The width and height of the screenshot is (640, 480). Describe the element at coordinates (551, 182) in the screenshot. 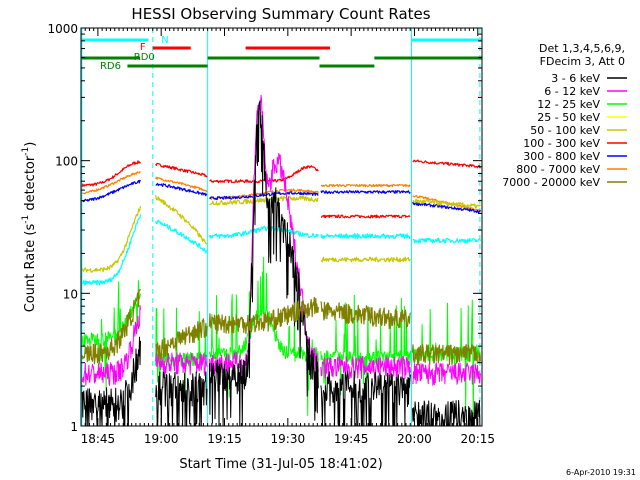

I see `legend-entry-label: 7000 - 20000 keV` at that location.